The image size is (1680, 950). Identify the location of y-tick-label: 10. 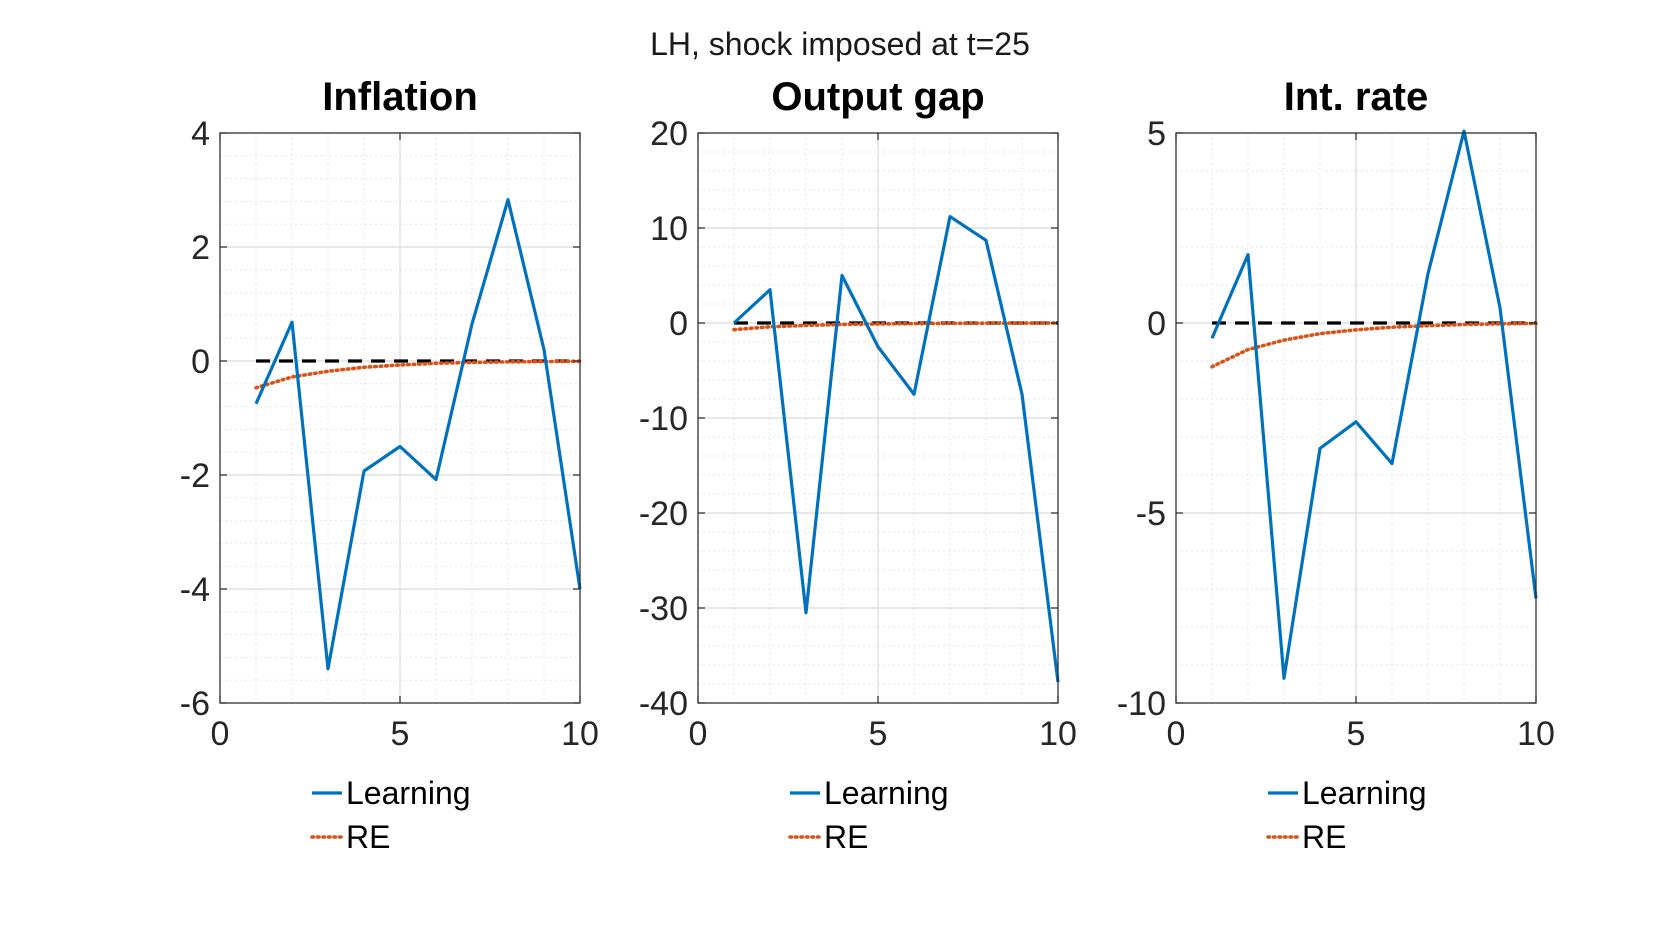
(669, 229).